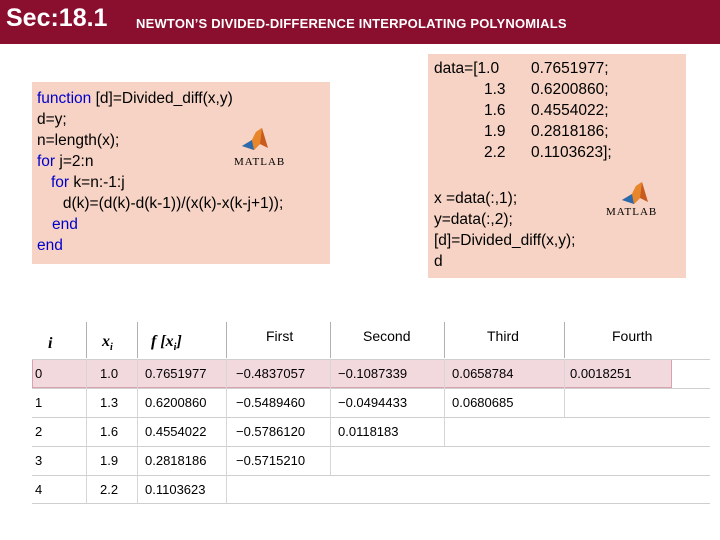  Describe the element at coordinates (570, 131) in the screenshot. I see `data-row-3-y: 0.2818186;` at that location.